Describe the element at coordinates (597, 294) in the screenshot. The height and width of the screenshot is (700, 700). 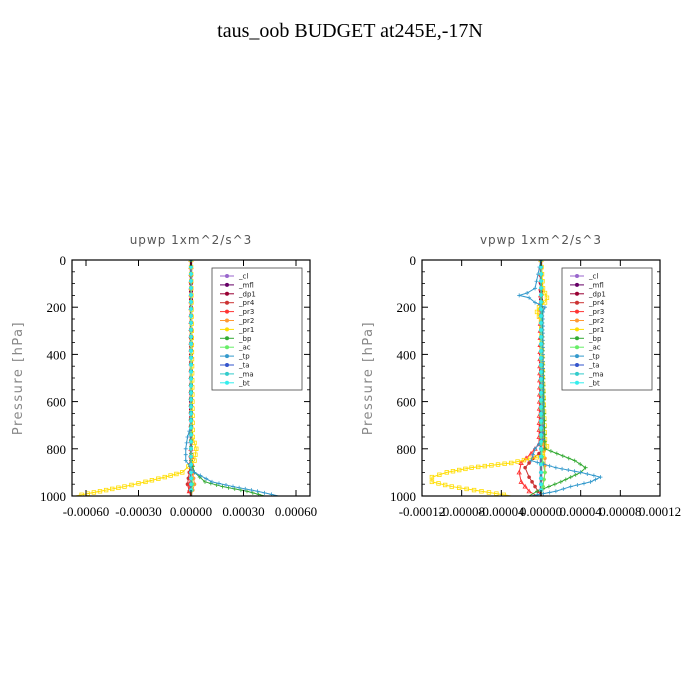
I see `legend-label: _dp1` at that location.